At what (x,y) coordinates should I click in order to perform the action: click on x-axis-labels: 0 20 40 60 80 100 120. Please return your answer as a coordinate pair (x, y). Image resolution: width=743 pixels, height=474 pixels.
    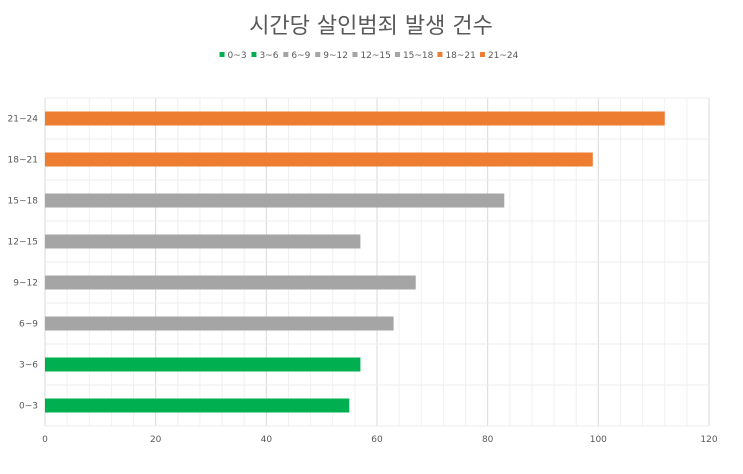
    Looking at the image, I should click on (380, 440).